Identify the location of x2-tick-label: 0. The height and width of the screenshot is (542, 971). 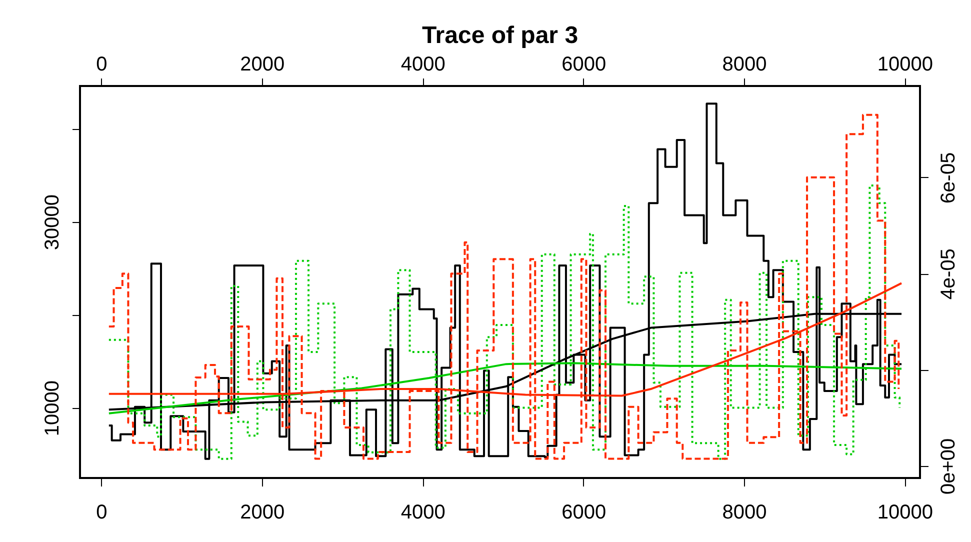
(102, 513).